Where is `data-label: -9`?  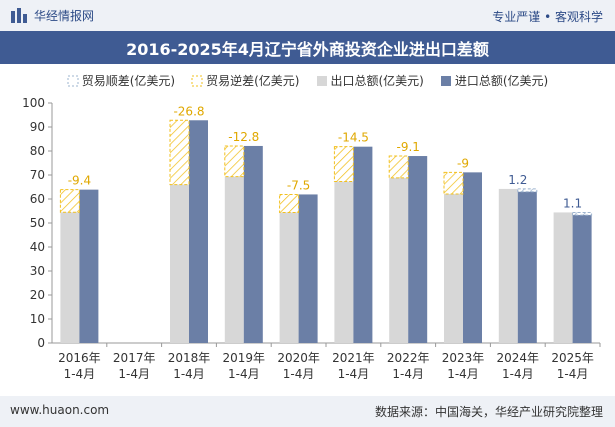
data-label: -9 is located at coordinates (463, 163).